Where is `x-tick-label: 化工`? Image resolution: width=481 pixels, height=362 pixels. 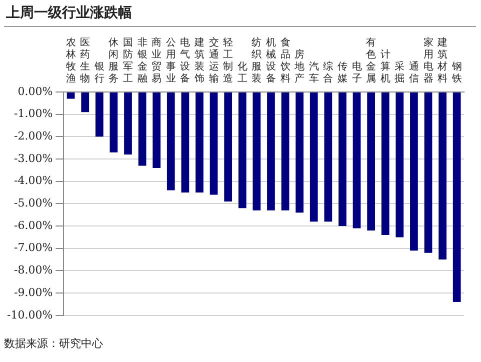
x-tick-label: 化工 is located at coordinates (242, 72).